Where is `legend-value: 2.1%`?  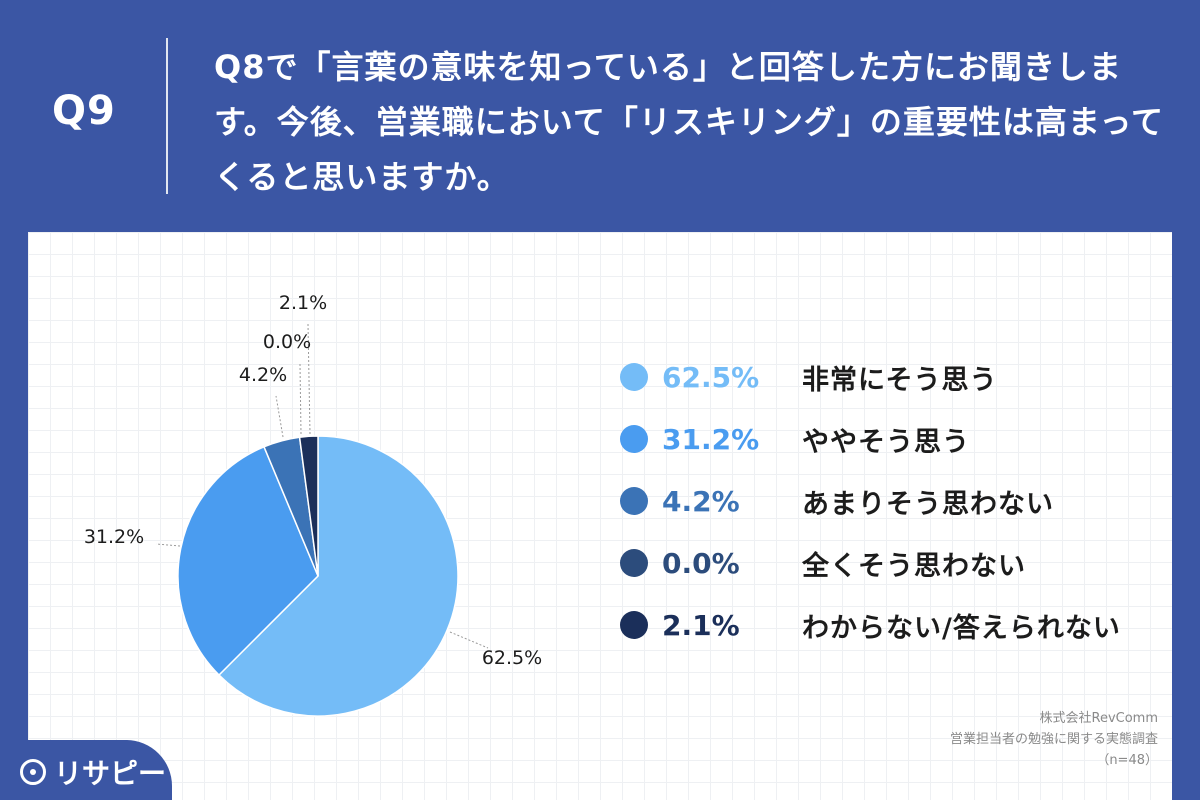 legend-value: 2.1% is located at coordinates (701, 625).